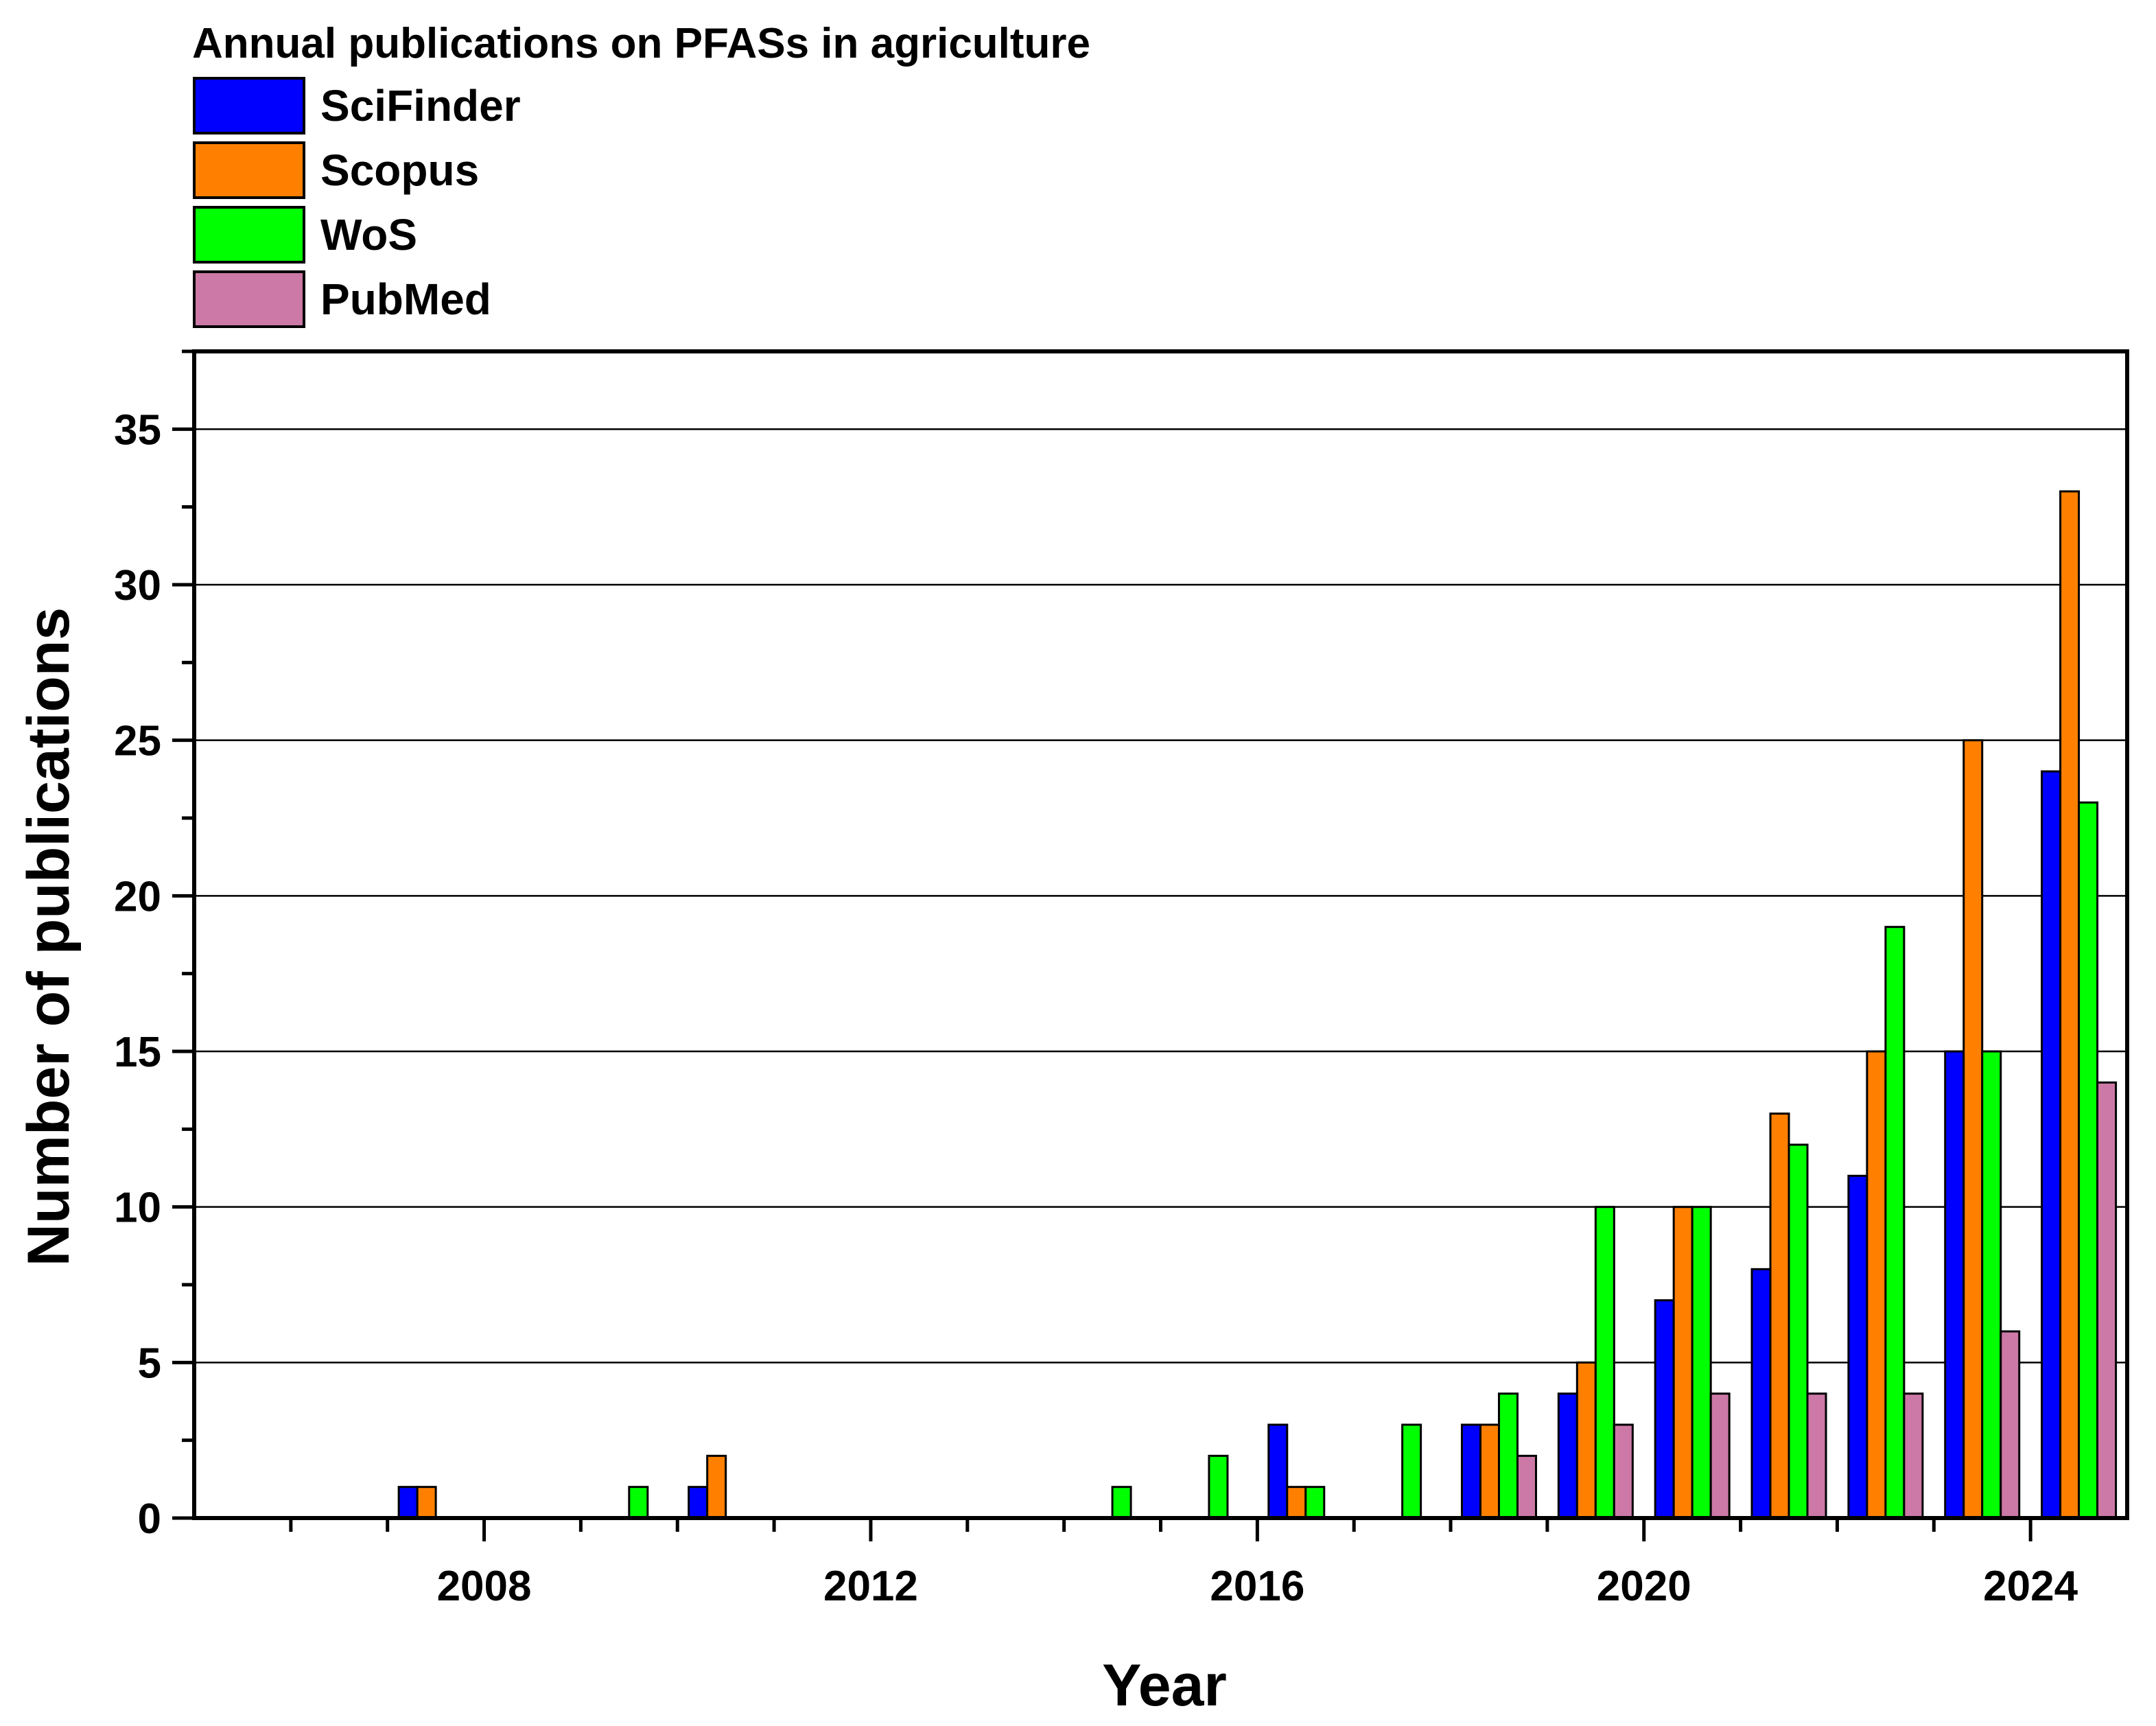  Describe the element at coordinates (1624, 1471) in the screenshot. I see `bar-pubmed-2019` at that location.